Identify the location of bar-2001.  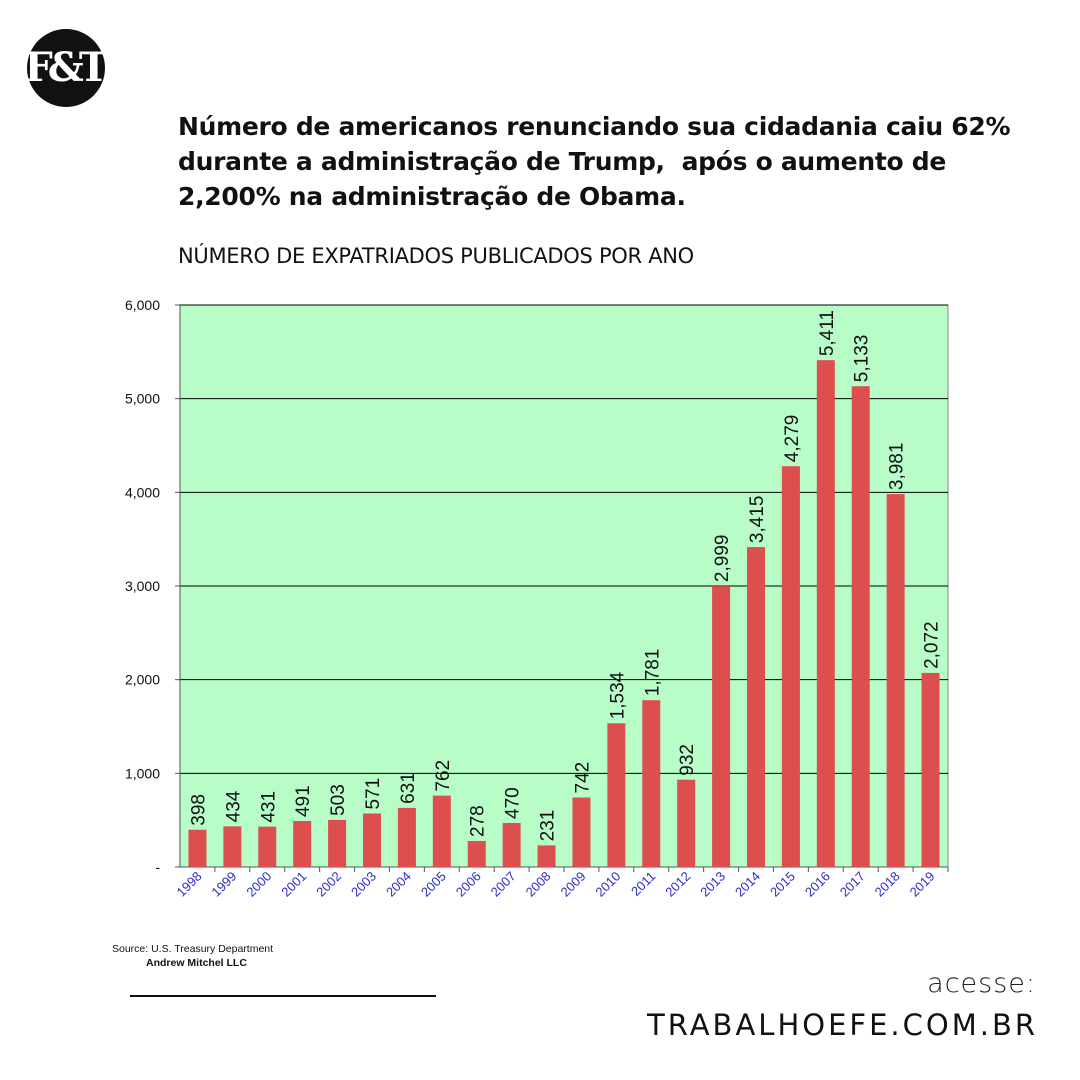
(302, 844).